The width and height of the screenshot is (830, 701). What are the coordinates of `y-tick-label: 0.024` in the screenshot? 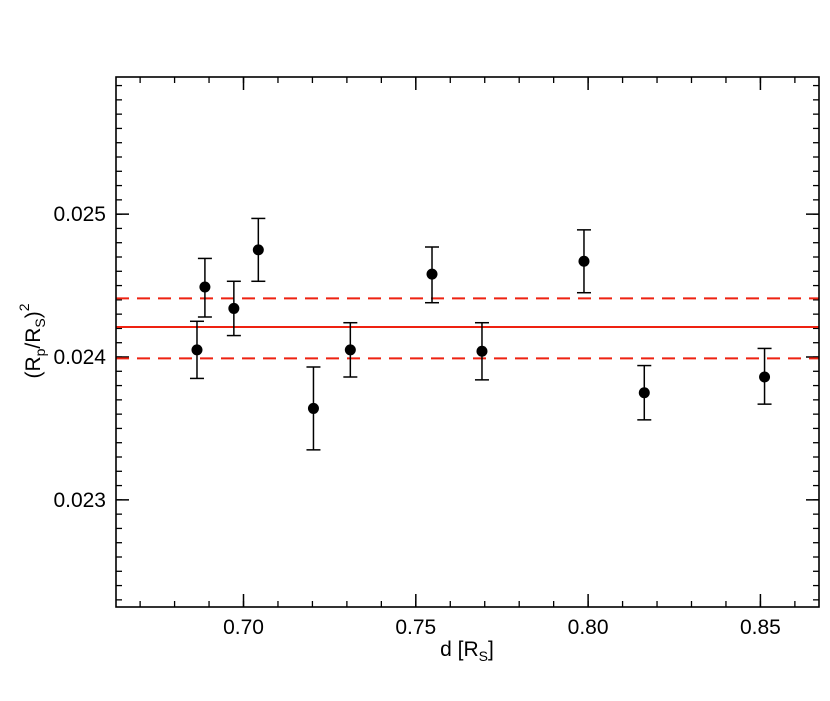 It's located at (79, 357).